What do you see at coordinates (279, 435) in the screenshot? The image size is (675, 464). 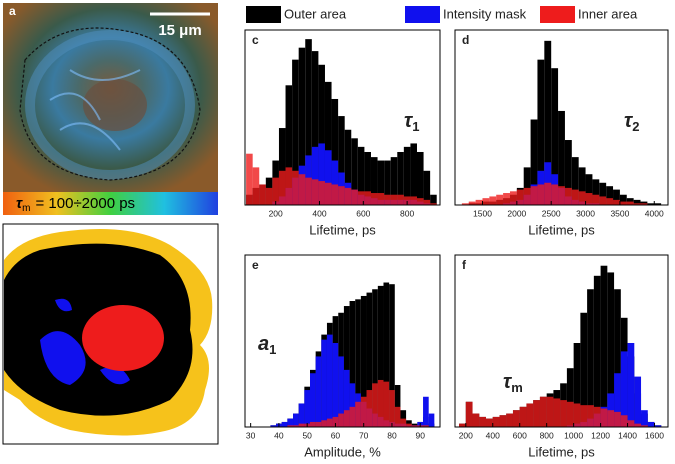 I see `x-tick-label: 40` at bounding box center [279, 435].